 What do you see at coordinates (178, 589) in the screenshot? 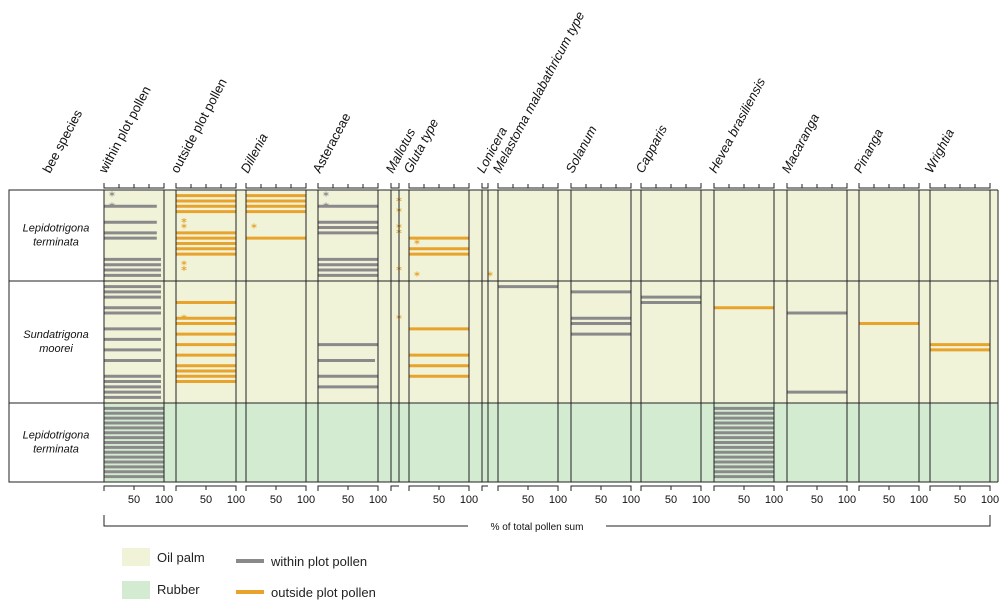
I see `legend-label-rubber: Rubber` at bounding box center [178, 589].